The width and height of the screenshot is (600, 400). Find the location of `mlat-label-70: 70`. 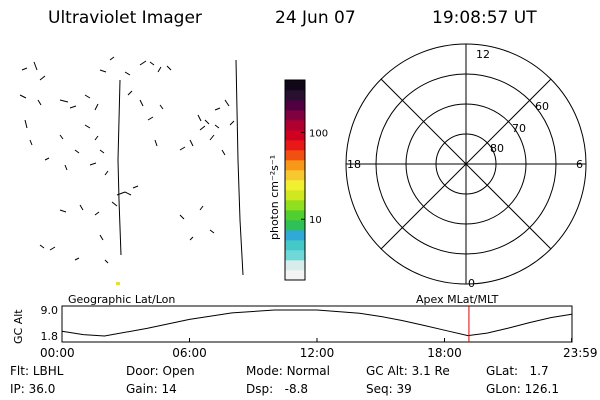

mlat-label-70: 70 is located at coordinates (519, 128).